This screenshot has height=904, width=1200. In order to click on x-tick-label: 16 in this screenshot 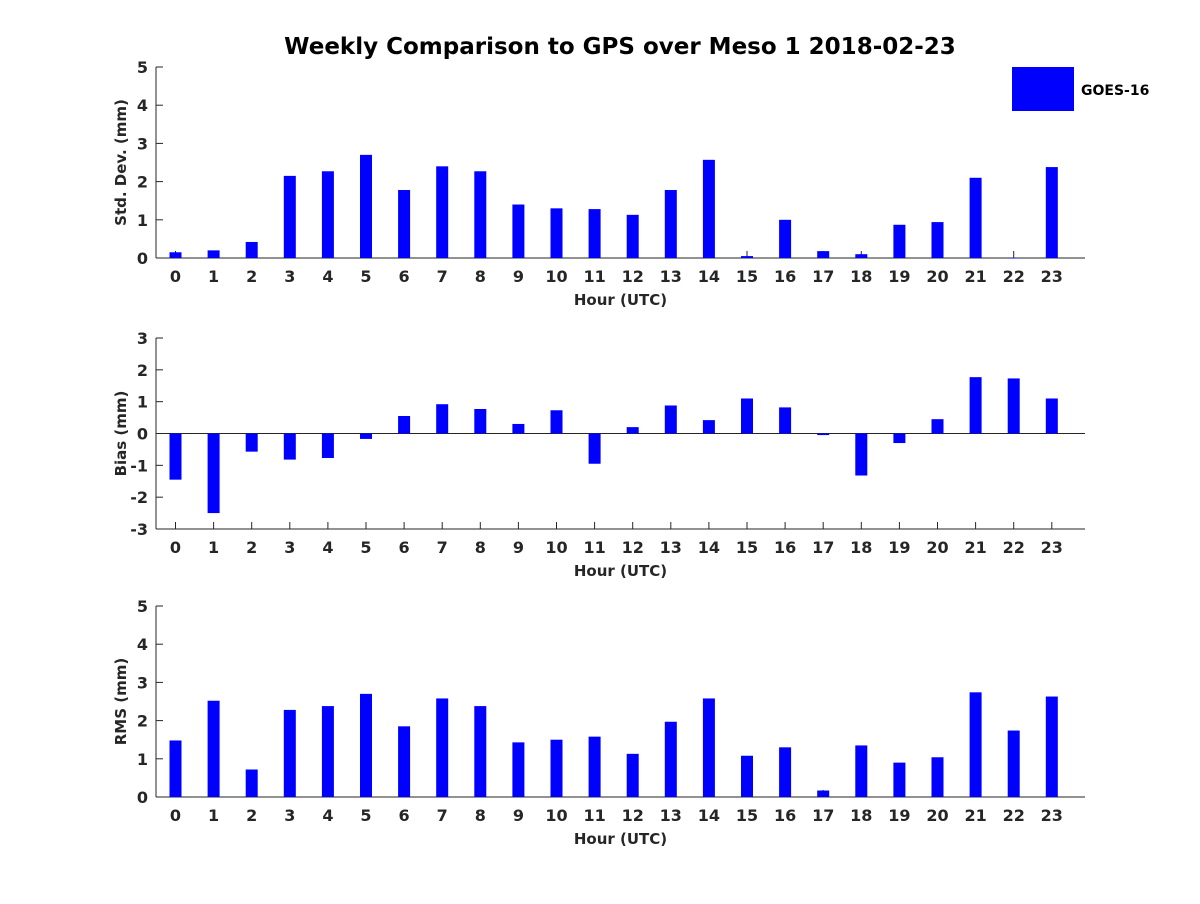, I will do `click(785, 547)`.